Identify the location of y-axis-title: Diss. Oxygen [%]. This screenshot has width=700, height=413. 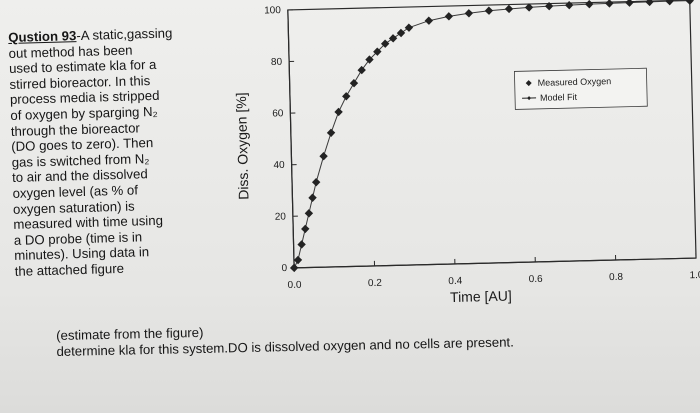
(242, 146).